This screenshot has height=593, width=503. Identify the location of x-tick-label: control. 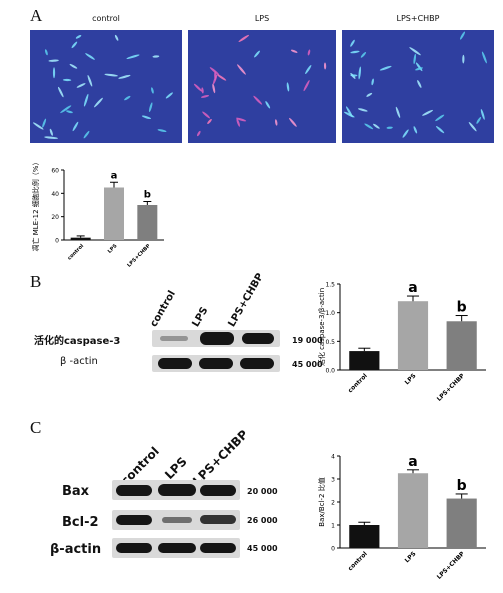
(358, 561).